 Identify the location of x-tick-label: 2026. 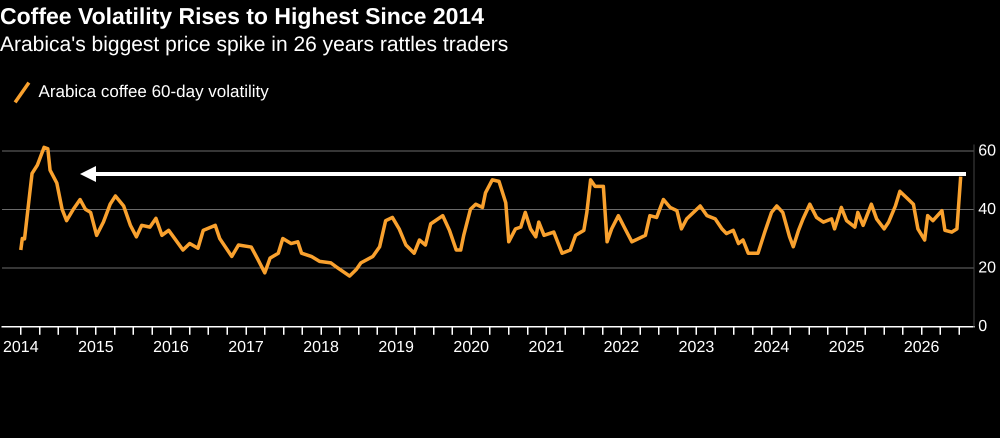
(922, 347).